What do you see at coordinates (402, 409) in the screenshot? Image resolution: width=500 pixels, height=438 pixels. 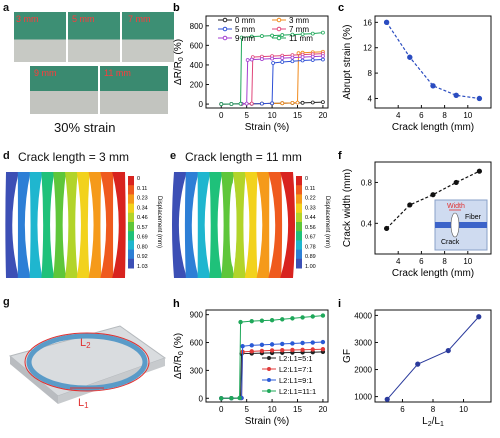 I see `x-tick-label: 6` at bounding box center [402, 409].